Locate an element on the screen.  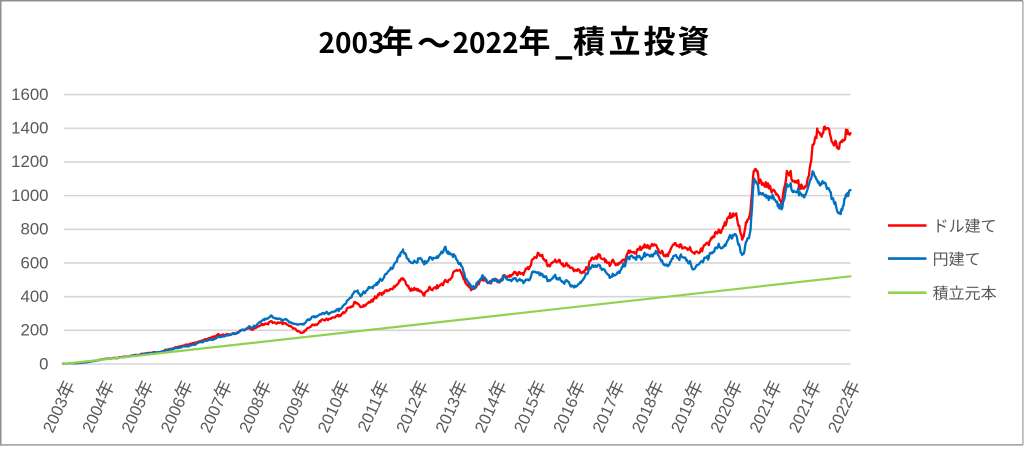
svg-text: 0 is located at coordinates (43, 363).